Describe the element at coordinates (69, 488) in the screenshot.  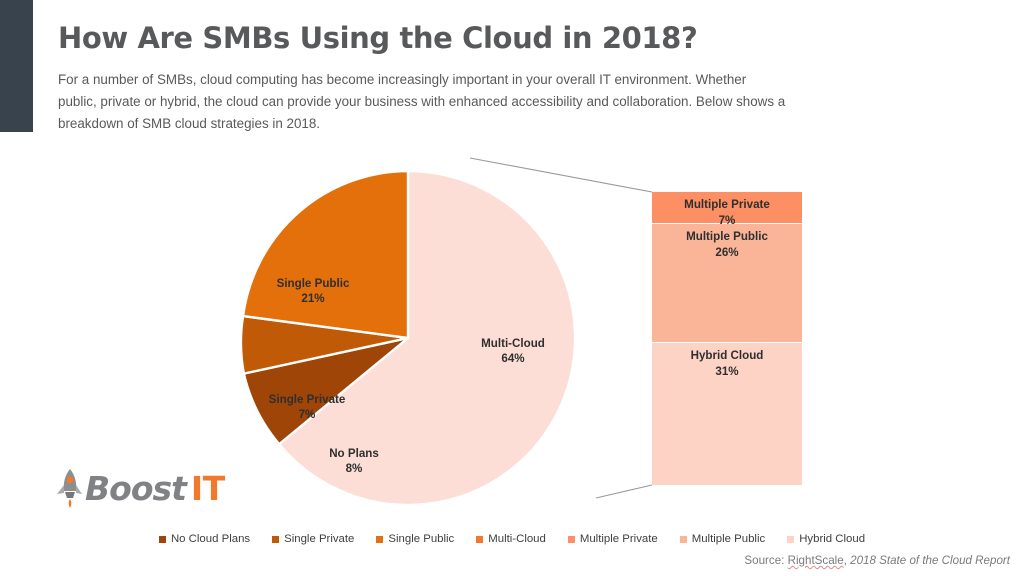
I see `rocket-icon` at that location.